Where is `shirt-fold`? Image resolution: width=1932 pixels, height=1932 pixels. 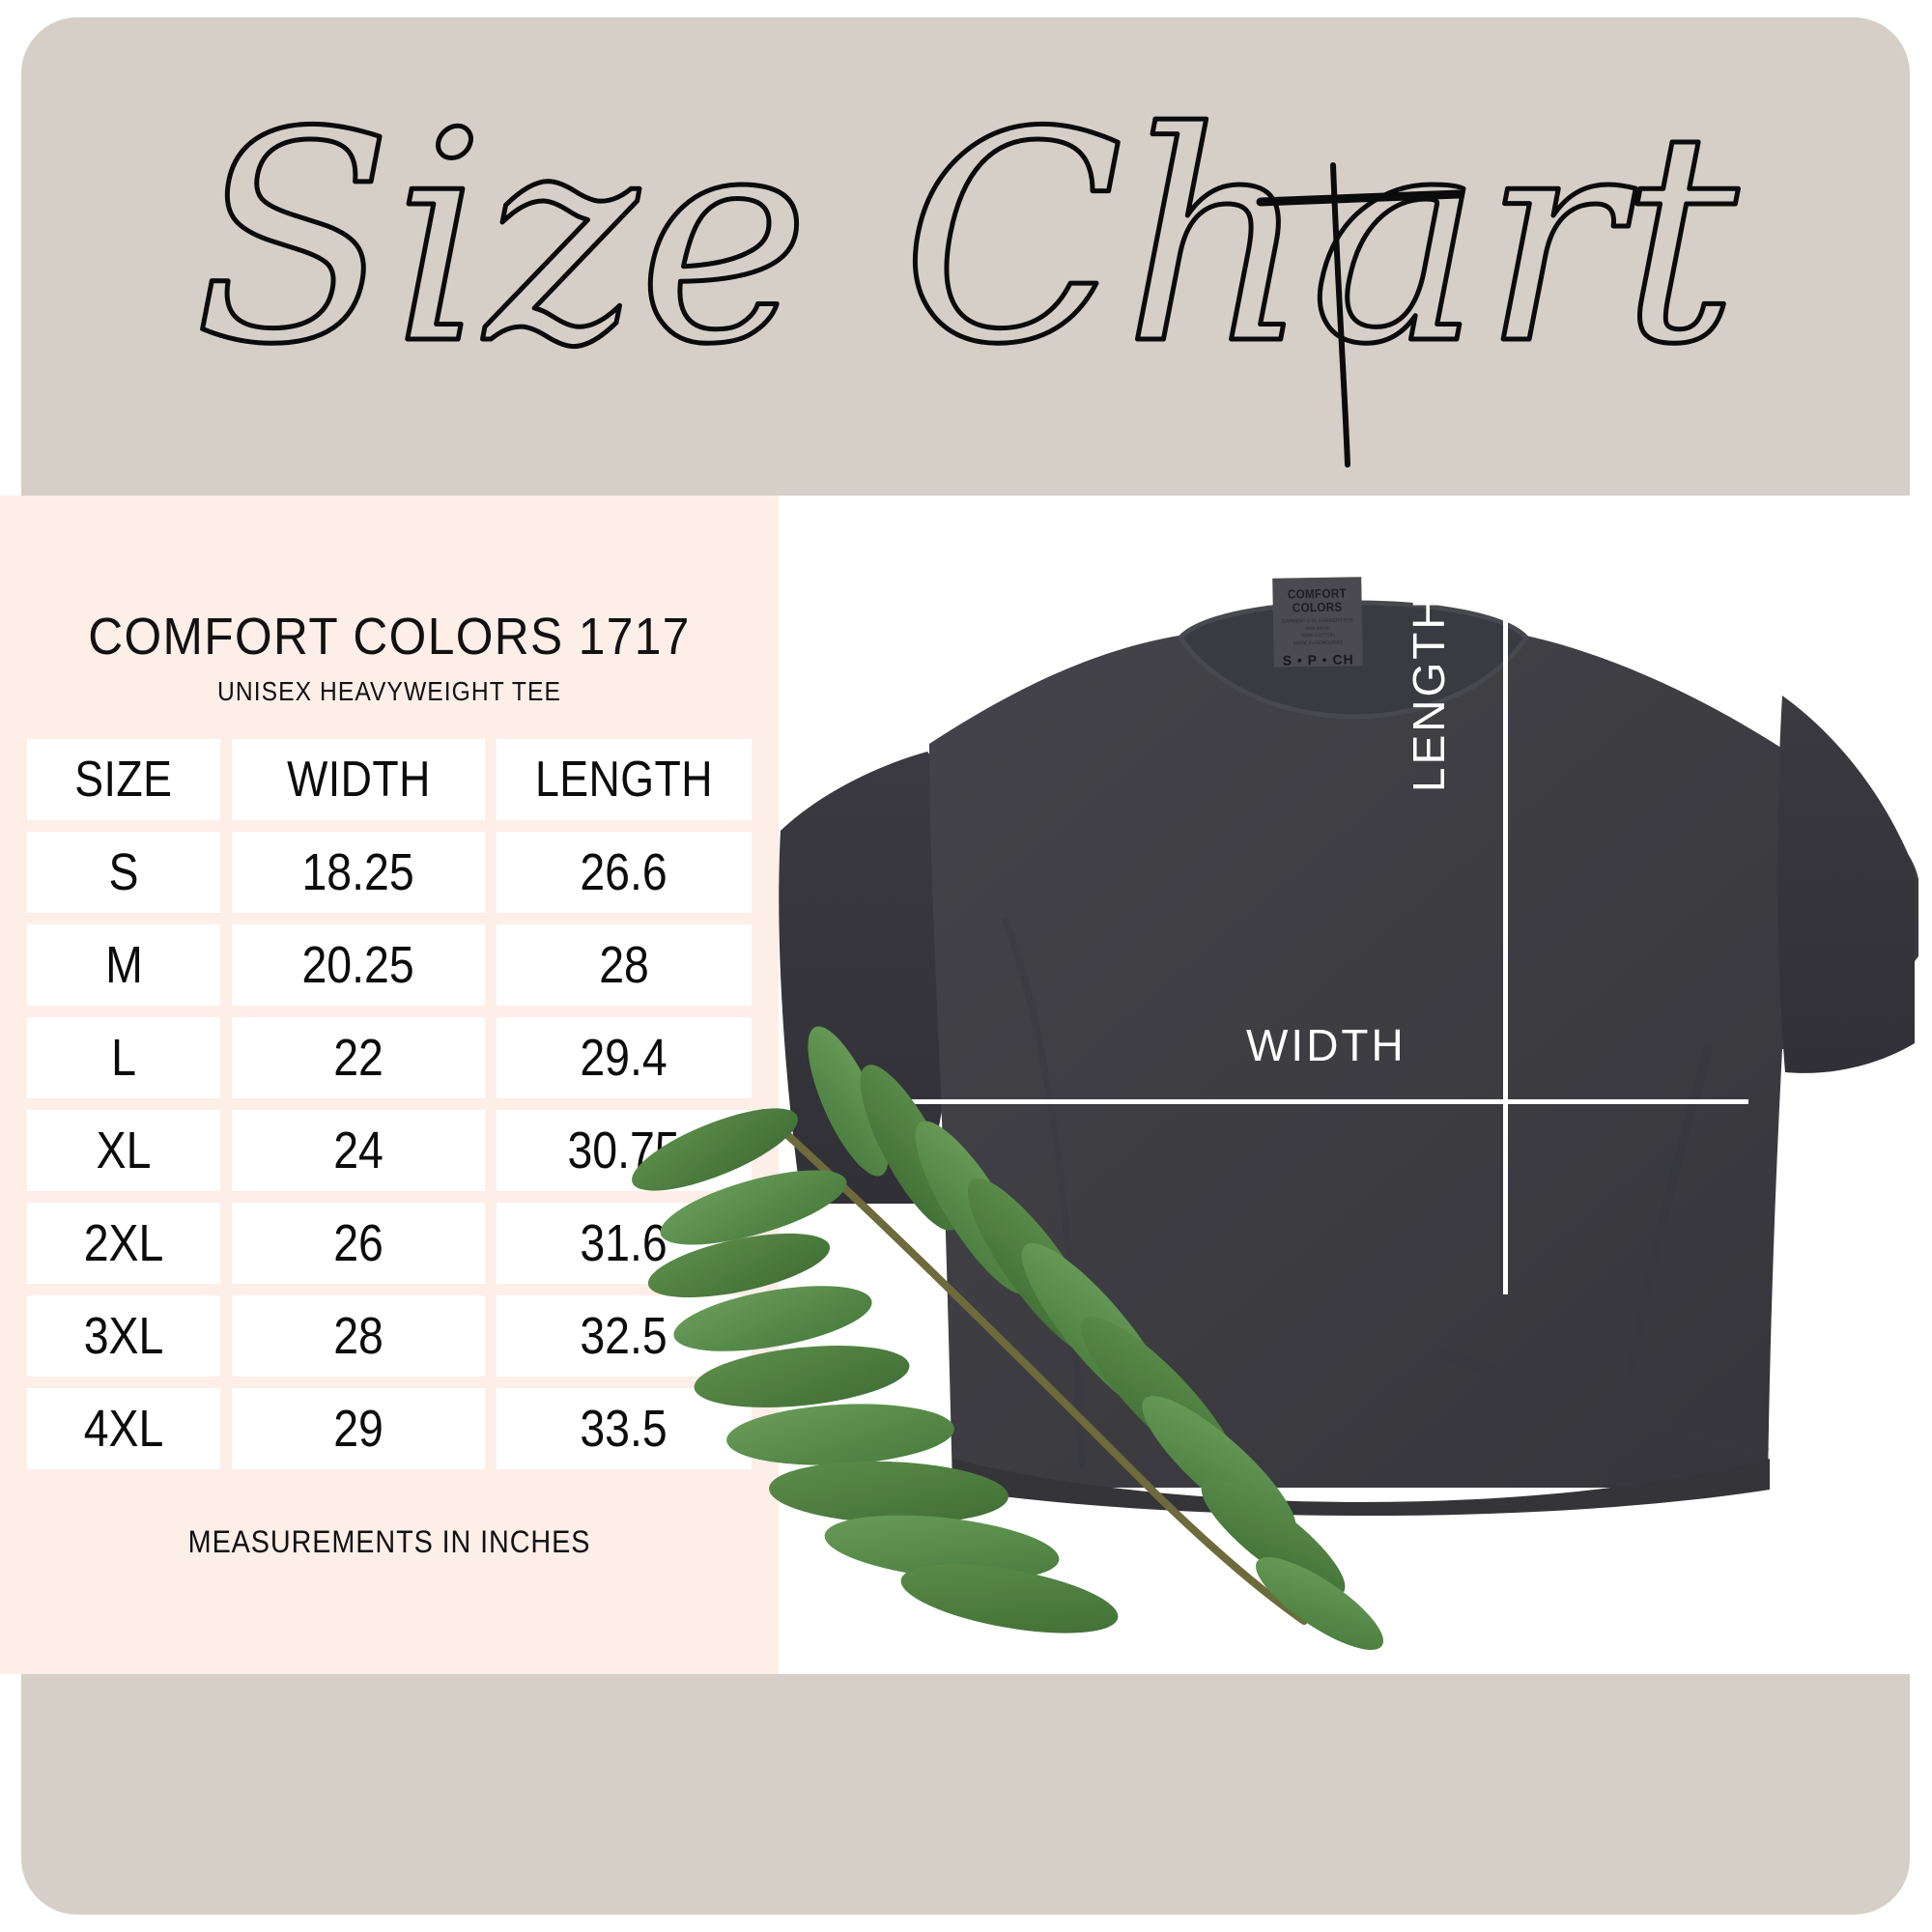
shirt-fold is located at coordinates (1603, 1403).